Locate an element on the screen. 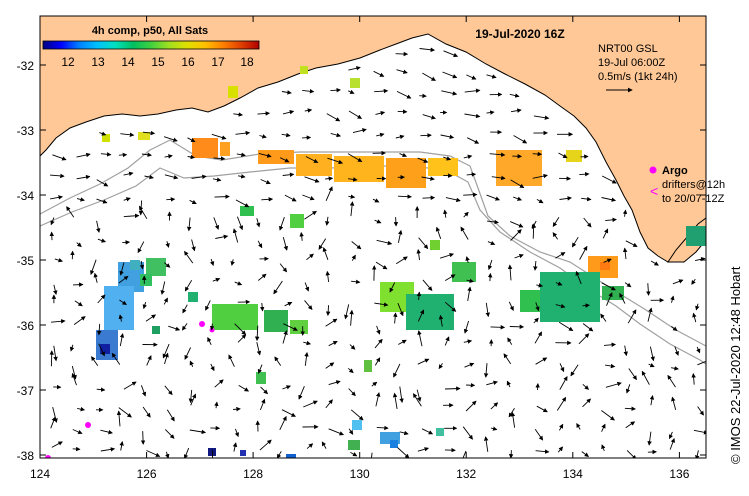  colorbar-tick: 18 is located at coordinates (247, 62).